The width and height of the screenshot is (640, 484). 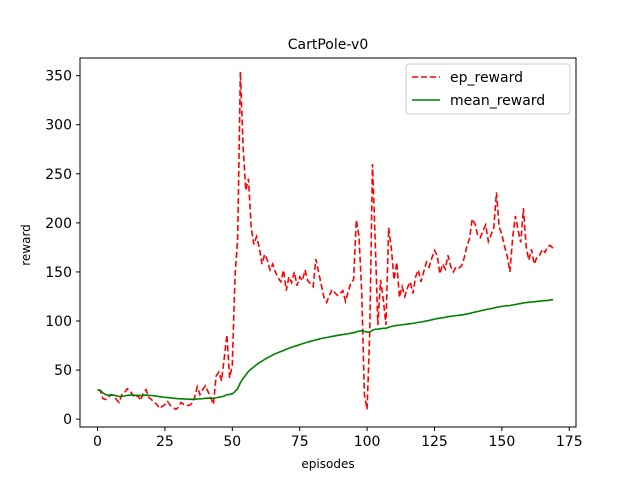 What do you see at coordinates (232, 442) in the screenshot?
I see `x-tick-label: 50` at bounding box center [232, 442].